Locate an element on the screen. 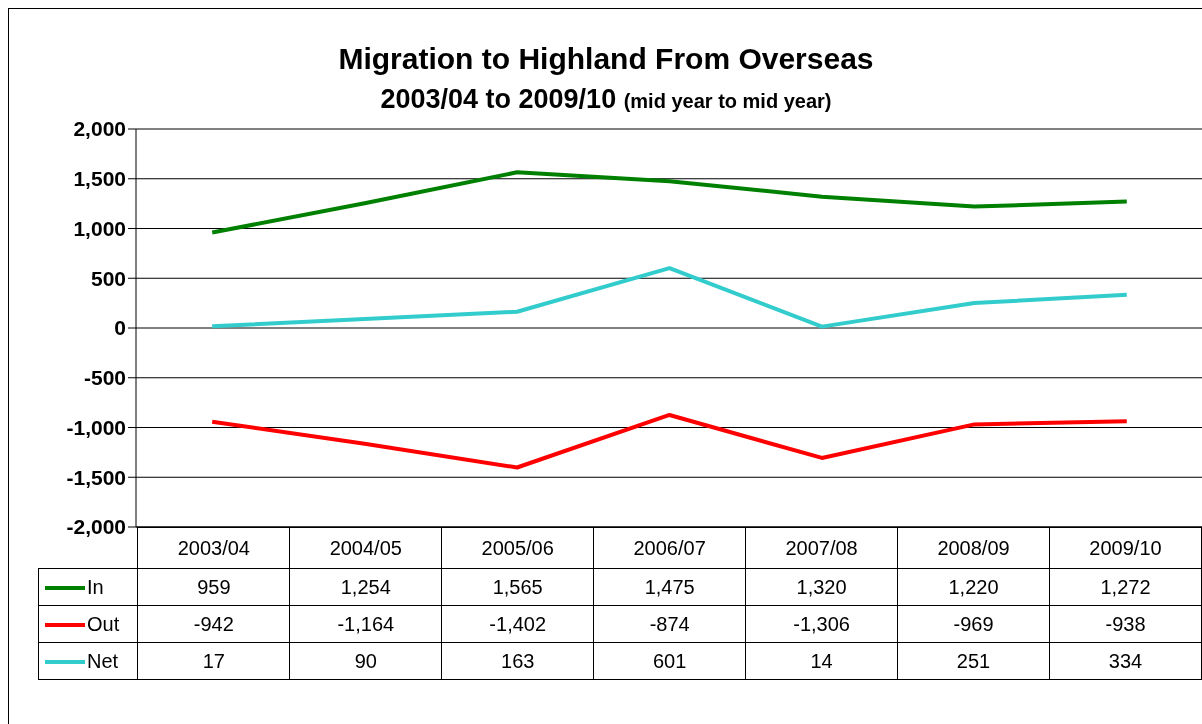 Image resolution: width=1202 pixels, height=724 pixels. x-tick-label: 2003/04 is located at coordinates (213, 548).